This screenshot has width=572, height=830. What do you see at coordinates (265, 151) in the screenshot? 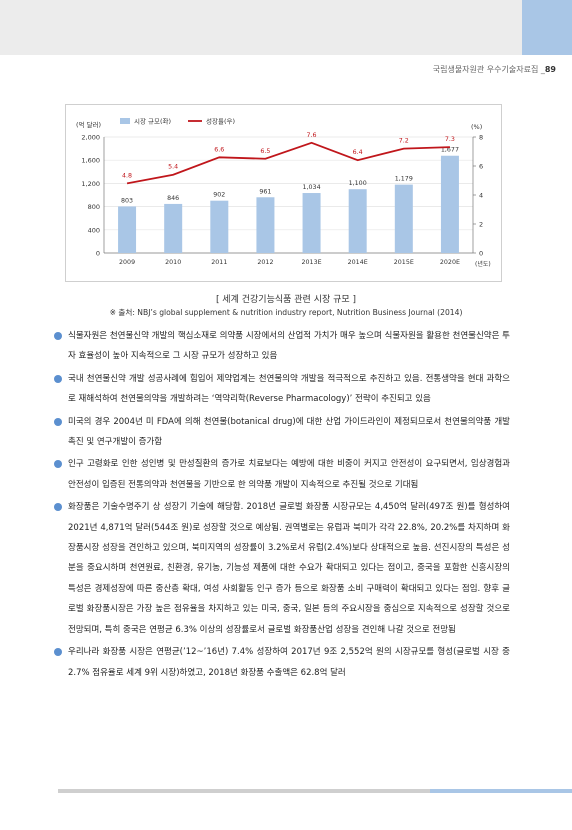
I see `line-value-label: 6.5` at bounding box center [265, 151].